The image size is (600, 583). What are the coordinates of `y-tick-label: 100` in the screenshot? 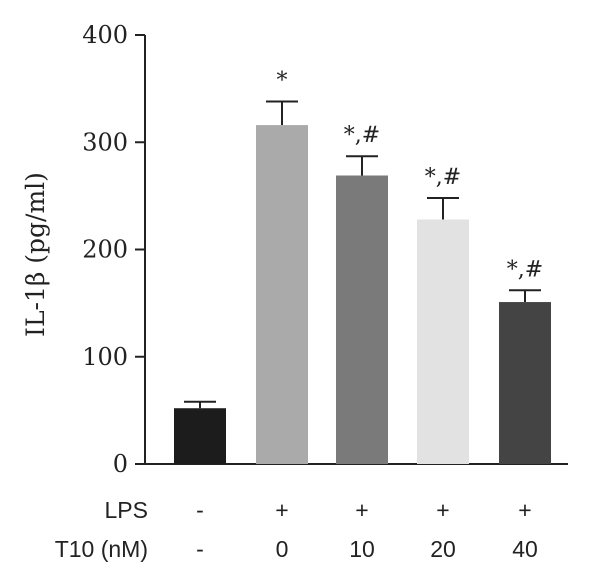 It's located at (105, 357).